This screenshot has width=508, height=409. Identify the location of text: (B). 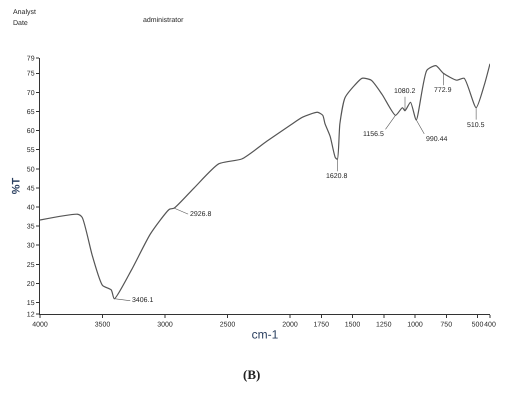
(251, 374).